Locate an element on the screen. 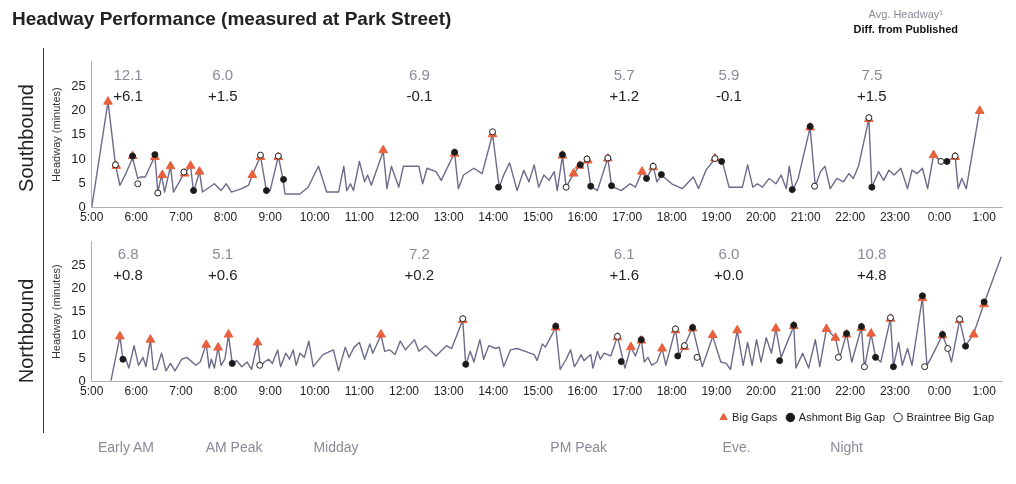  annotation: 6.8 is located at coordinates (128, 253).